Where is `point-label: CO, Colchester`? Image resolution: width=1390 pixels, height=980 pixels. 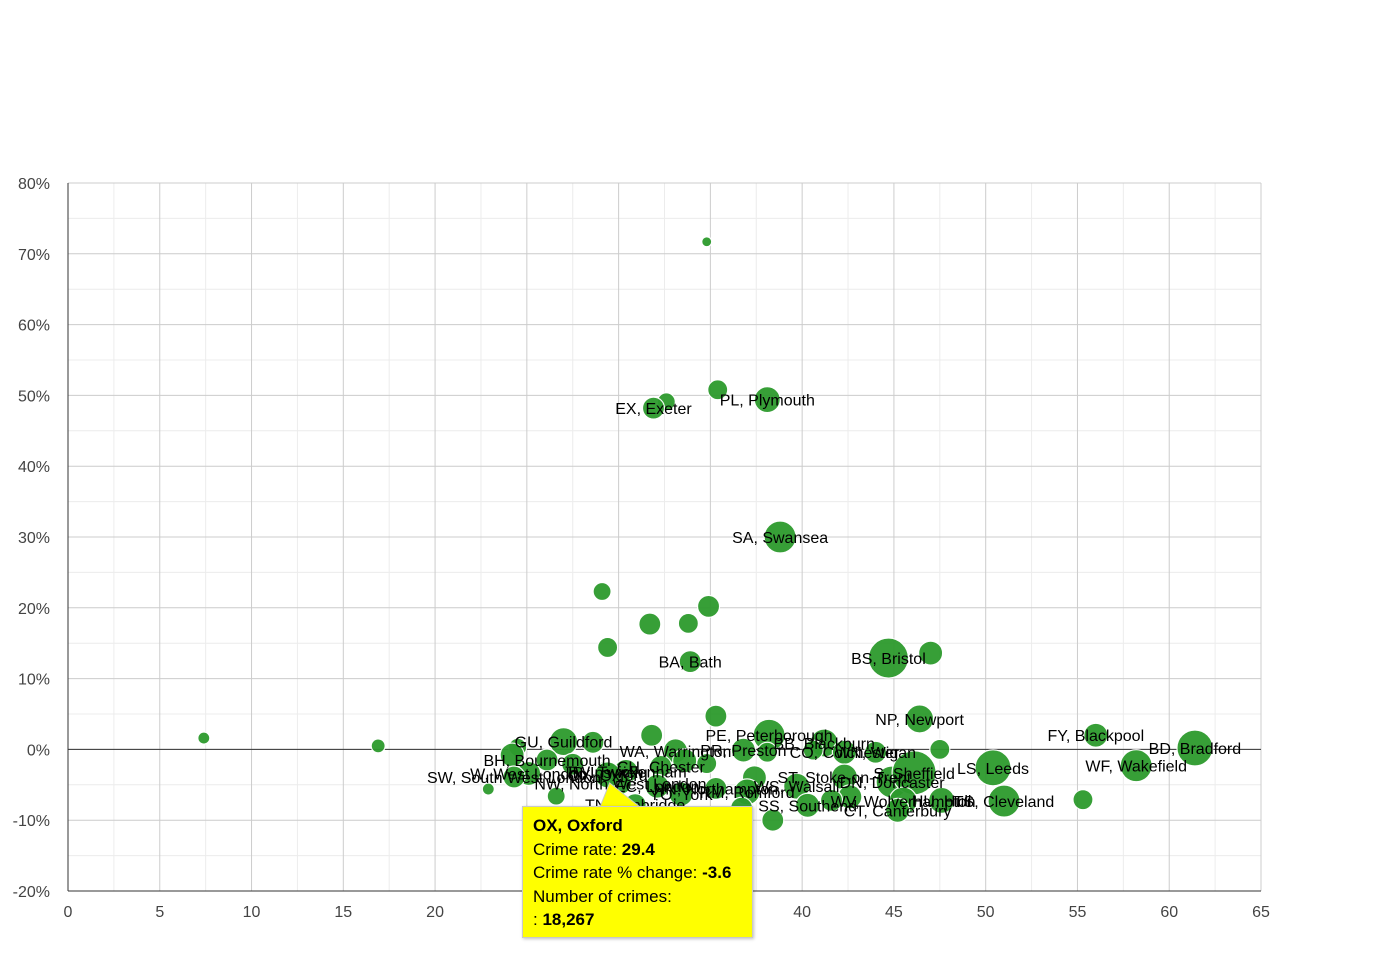
point-label: CO, Colchester is located at coordinates (845, 753).